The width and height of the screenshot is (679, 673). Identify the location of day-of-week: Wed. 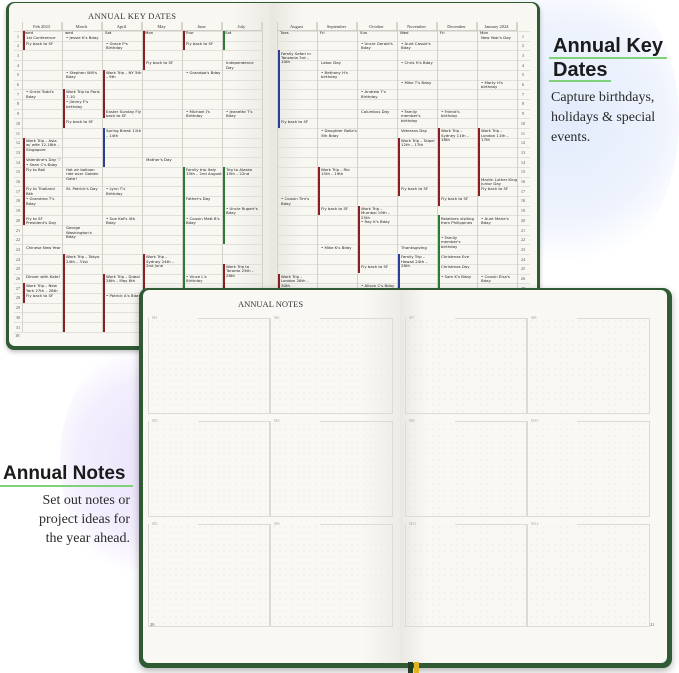
(404, 33).